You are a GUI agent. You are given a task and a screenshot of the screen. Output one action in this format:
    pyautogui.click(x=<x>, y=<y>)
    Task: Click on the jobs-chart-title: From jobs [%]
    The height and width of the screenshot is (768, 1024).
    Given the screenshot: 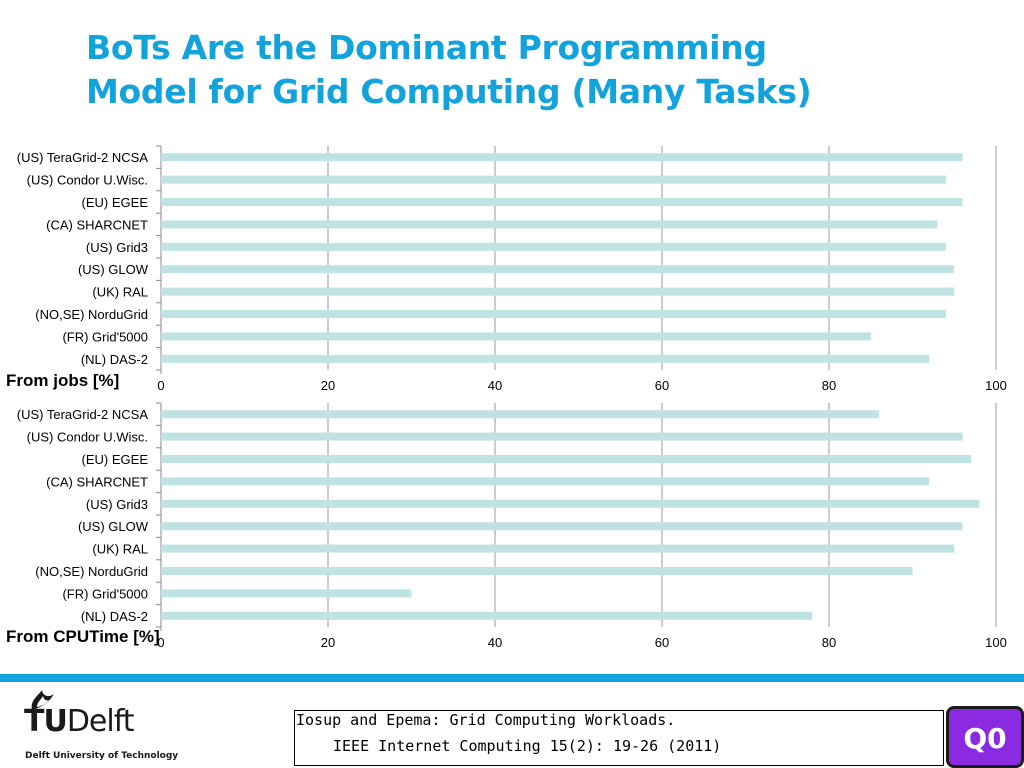 What is the action you would take?
    pyautogui.click(x=63, y=380)
    